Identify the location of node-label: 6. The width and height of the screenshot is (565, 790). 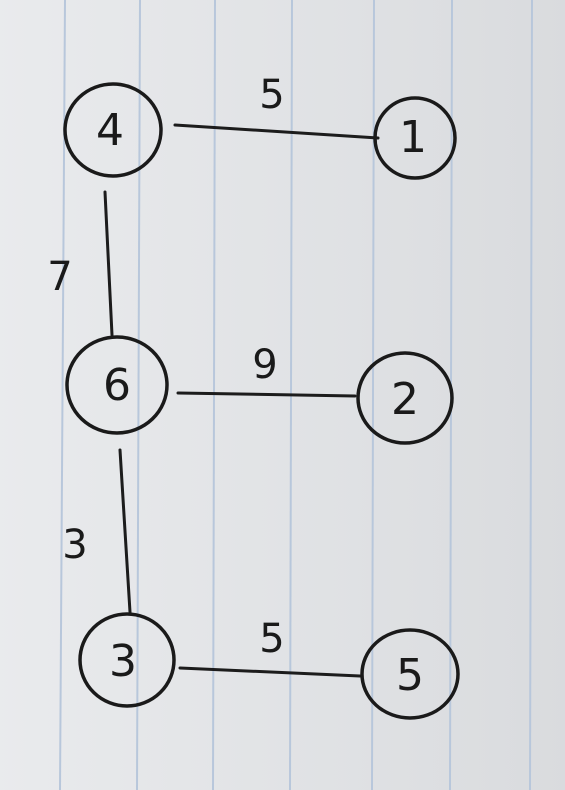
(117, 385).